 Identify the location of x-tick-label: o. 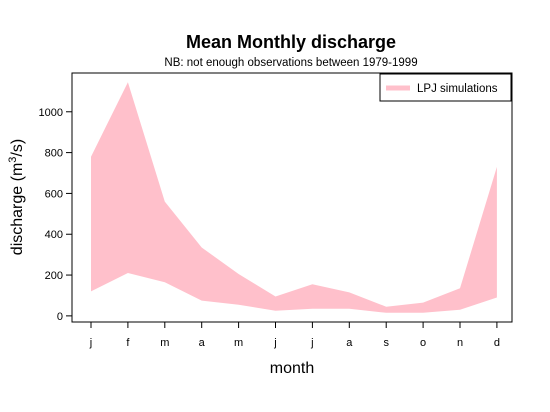
(423, 343).